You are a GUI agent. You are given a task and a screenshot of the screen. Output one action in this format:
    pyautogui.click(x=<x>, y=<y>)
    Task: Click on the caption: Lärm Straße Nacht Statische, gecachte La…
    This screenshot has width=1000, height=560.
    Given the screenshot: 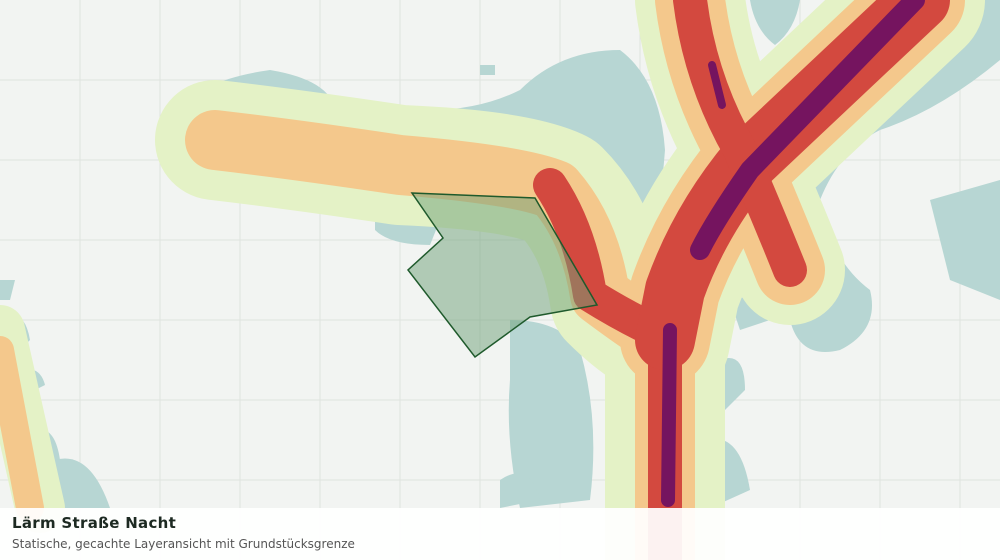 What is the action you would take?
    pyautogui.click(x=500, y=534)
    